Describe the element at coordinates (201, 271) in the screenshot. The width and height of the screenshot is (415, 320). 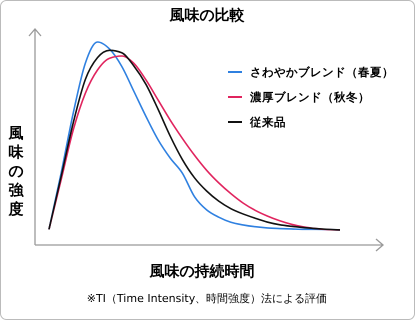
I see `x-axis-title: 風味の持続時間` at that location.